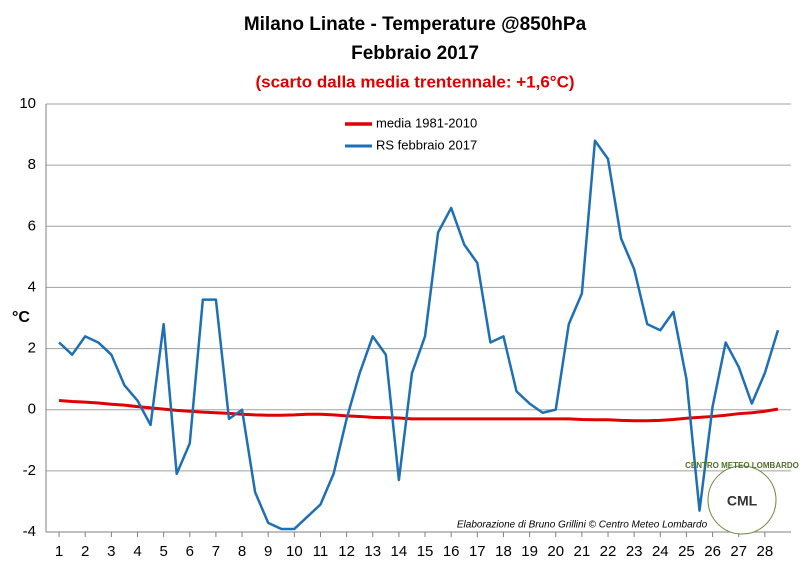  What do you see at coordinates (294, 551) in the screenshot?
I see `x-tick-label: 10` at bounding box center [294, 551].